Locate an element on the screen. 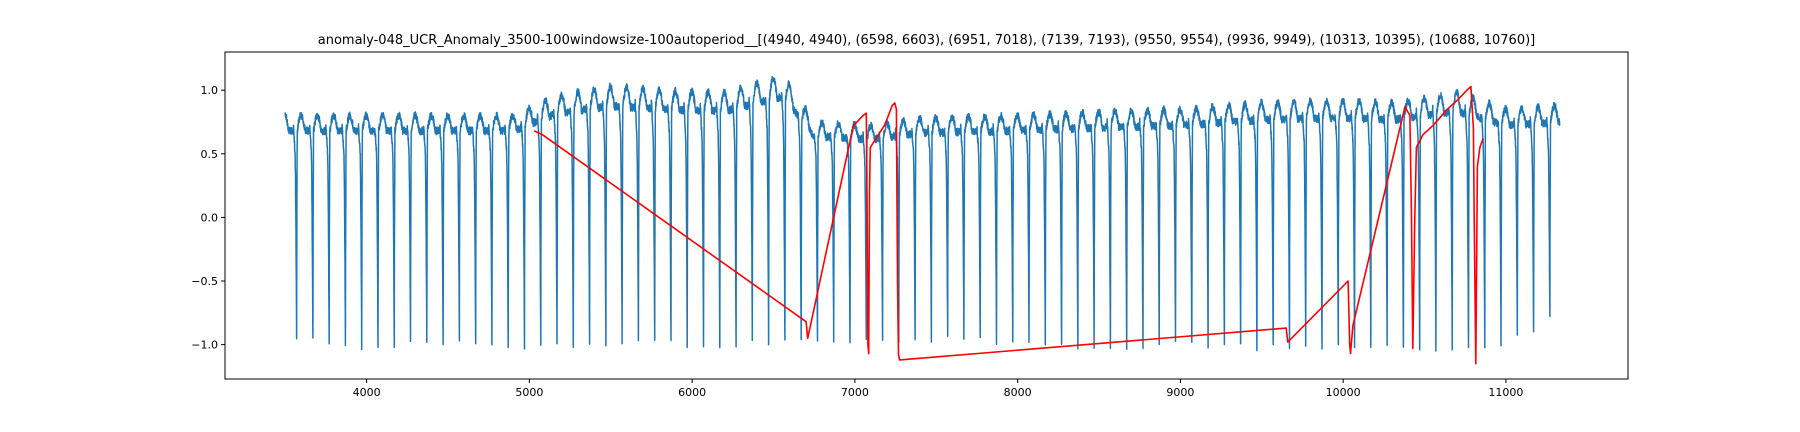  y-axis: −1.0 −0.5 0.0 0.5 1.0 is located at coordinates (208, 218).